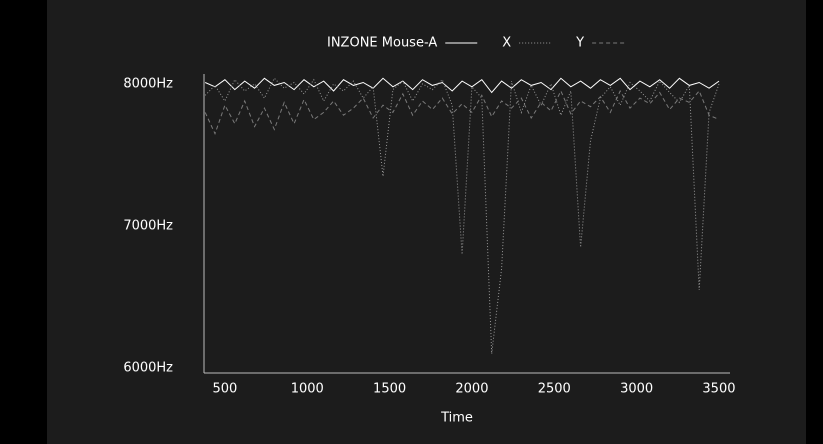 This screenshot has width=823, height=444. I want to click on legend-label: Y, so click(579, 43).